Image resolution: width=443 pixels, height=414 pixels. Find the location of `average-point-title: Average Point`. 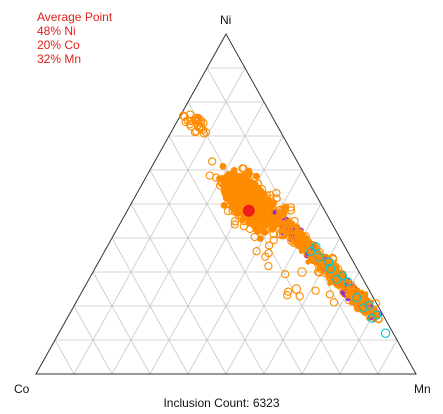

average-point-title: Average Point is located at coordinates (75, 17).